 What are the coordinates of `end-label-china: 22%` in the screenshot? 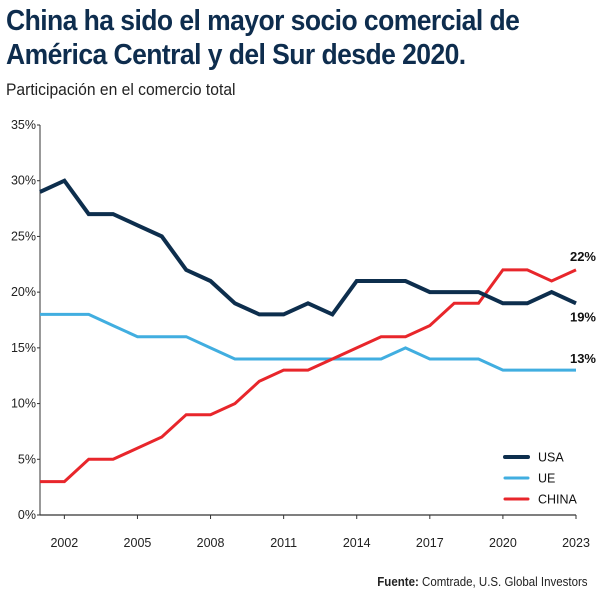 It's located at (583, 256).